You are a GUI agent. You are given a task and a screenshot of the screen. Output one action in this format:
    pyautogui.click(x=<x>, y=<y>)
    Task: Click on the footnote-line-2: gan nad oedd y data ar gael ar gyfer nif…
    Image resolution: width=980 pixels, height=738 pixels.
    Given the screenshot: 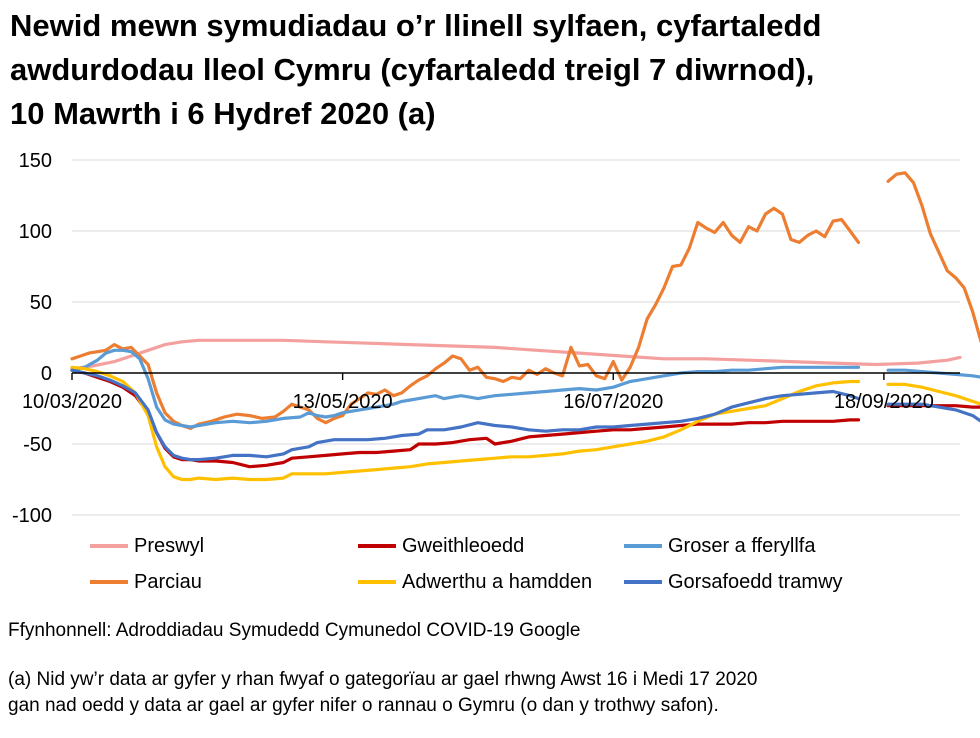 What is the action you would take?
    pyautogui.click(x=363, y=705)
    